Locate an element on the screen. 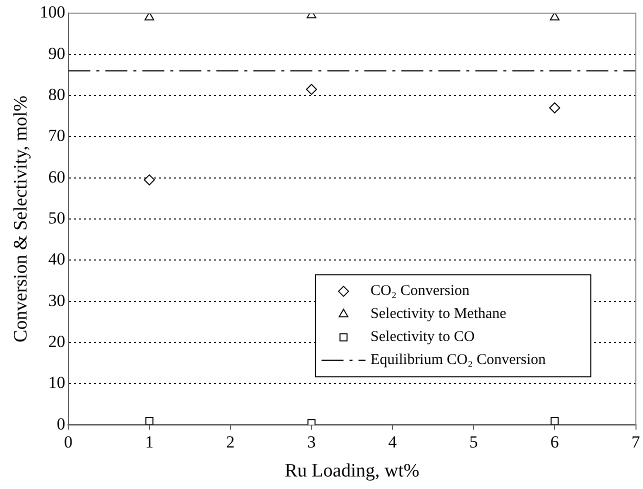 The width and height of the screenshot is (643, 489). y-tick-label: 80 is located at coordinates (57, 94).